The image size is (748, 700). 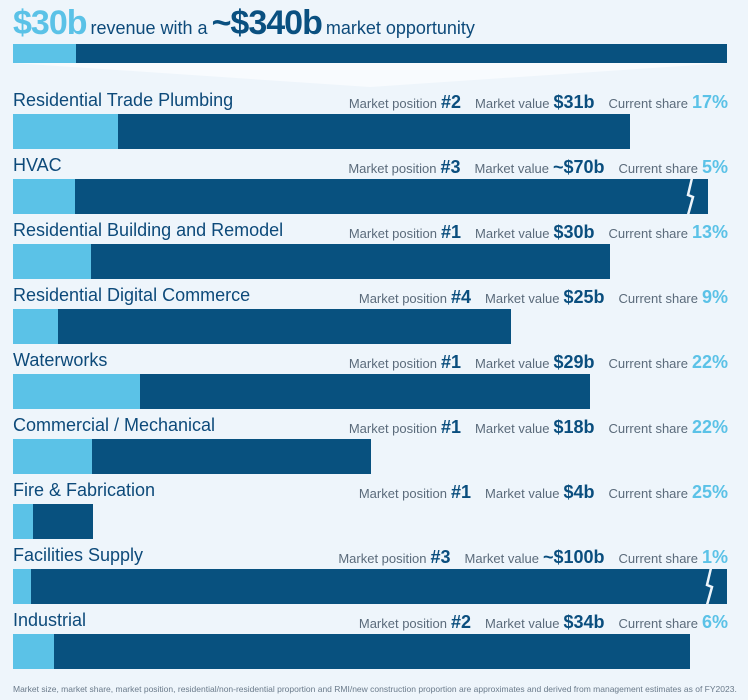 What do you see at coordinates (50, 23) in the screenshot?
I see `headline-revenue: $30b` at bounding box center [50, 23].